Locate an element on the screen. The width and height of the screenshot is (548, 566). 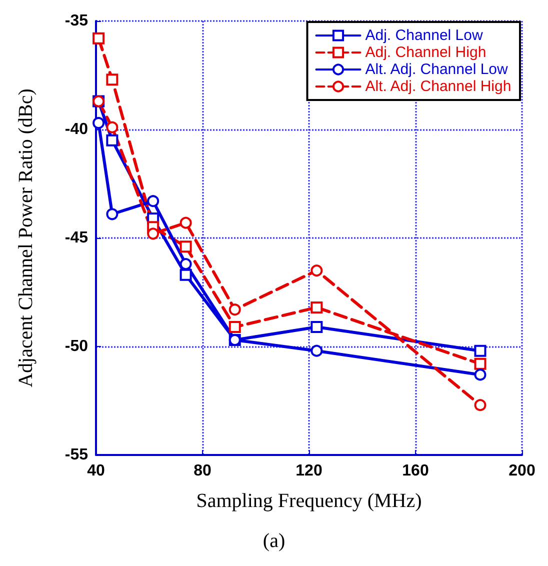
y-tick-label: -55 is located at coordinates (76, 455).